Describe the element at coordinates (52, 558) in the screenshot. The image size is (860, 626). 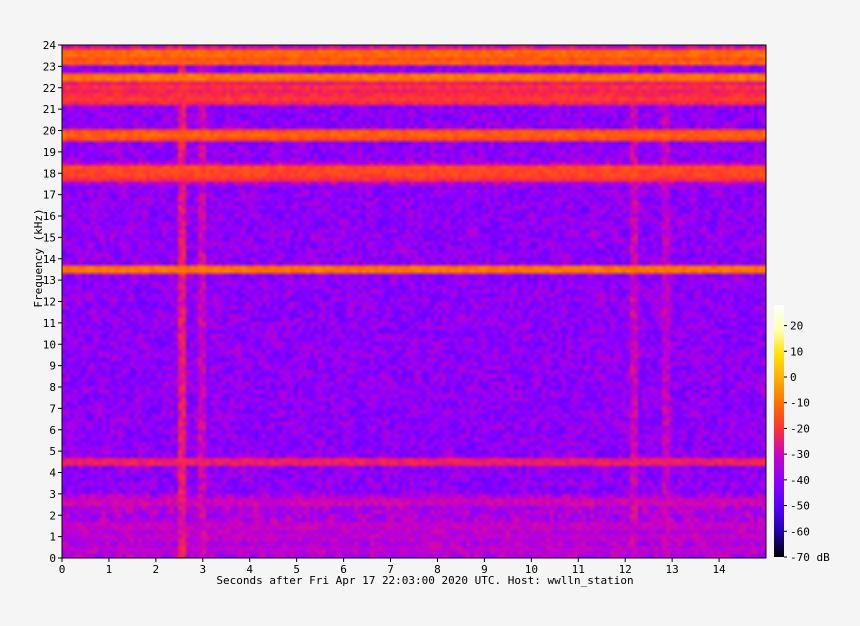
I see `y-tick-label: 0` at that location.